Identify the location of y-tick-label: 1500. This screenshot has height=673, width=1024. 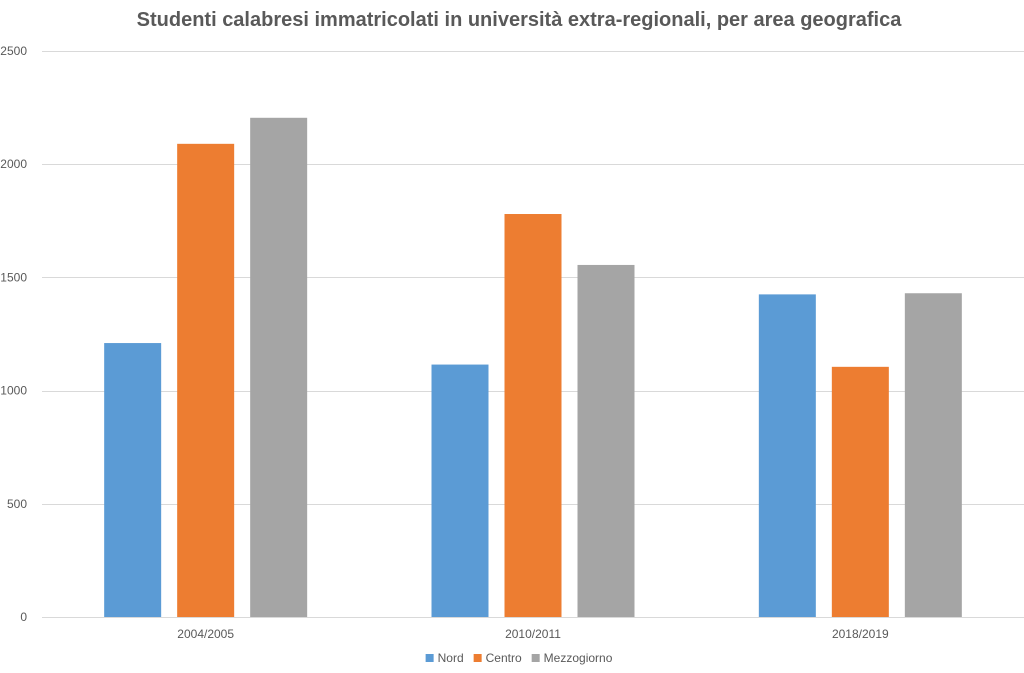
(13, 277).